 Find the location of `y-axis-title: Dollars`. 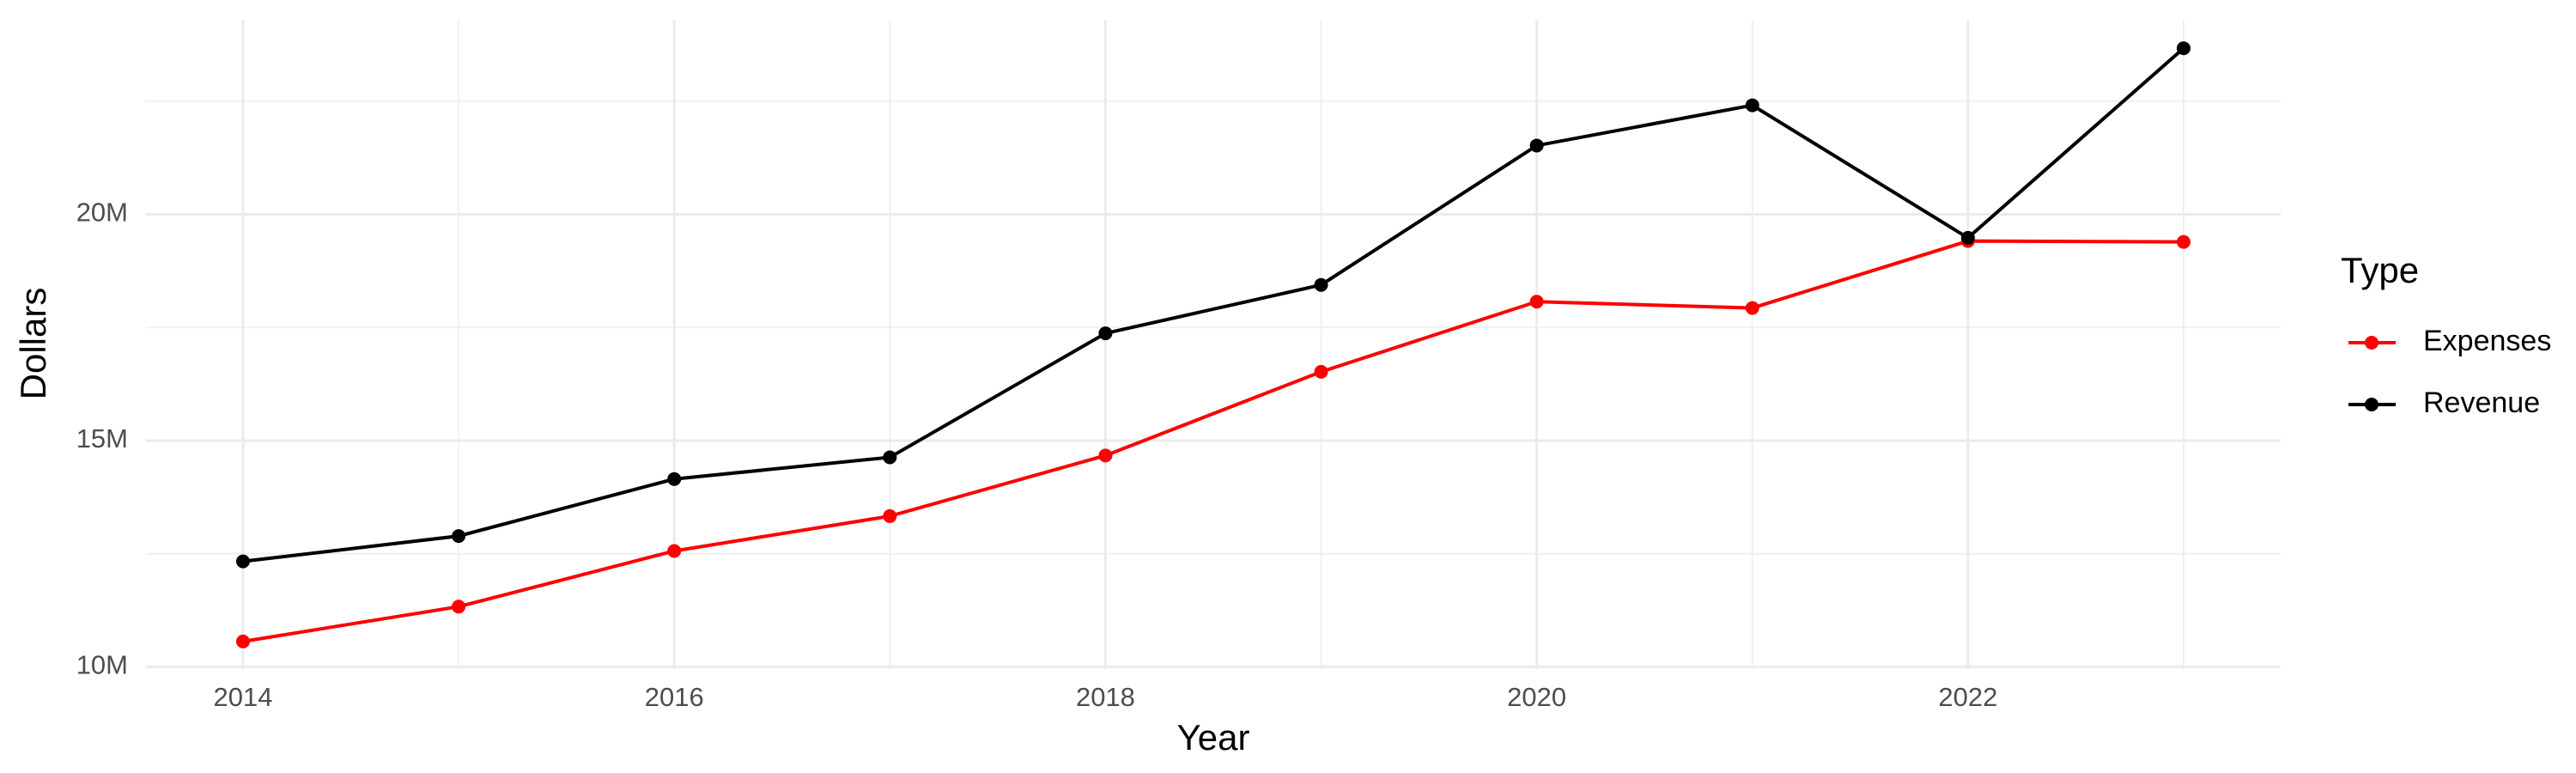

y-axis-title: Dollars is located at coordinates (33, 344).